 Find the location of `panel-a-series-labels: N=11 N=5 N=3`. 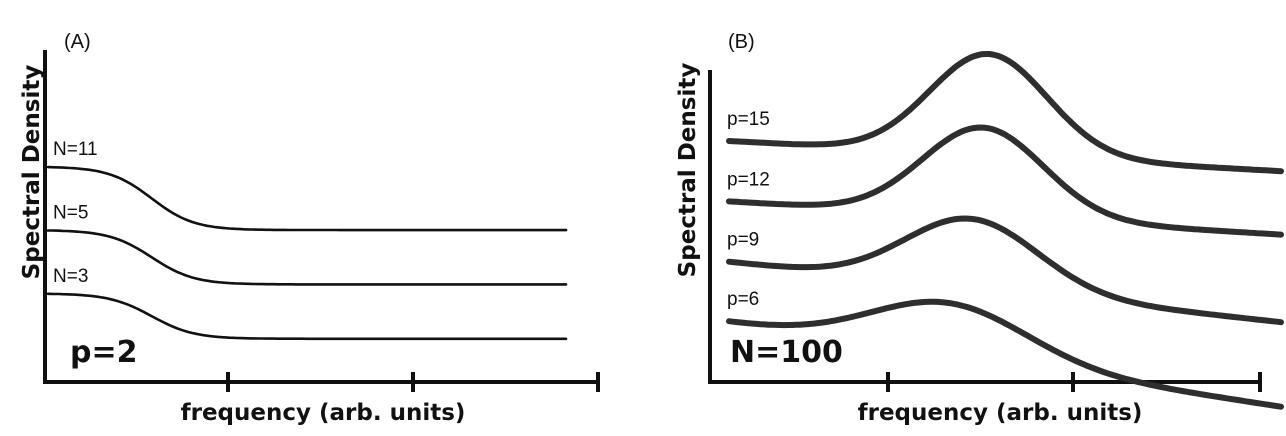

panel-a-series-labels: N=11 N=5 N=3 is located at coordinates (75, 213).